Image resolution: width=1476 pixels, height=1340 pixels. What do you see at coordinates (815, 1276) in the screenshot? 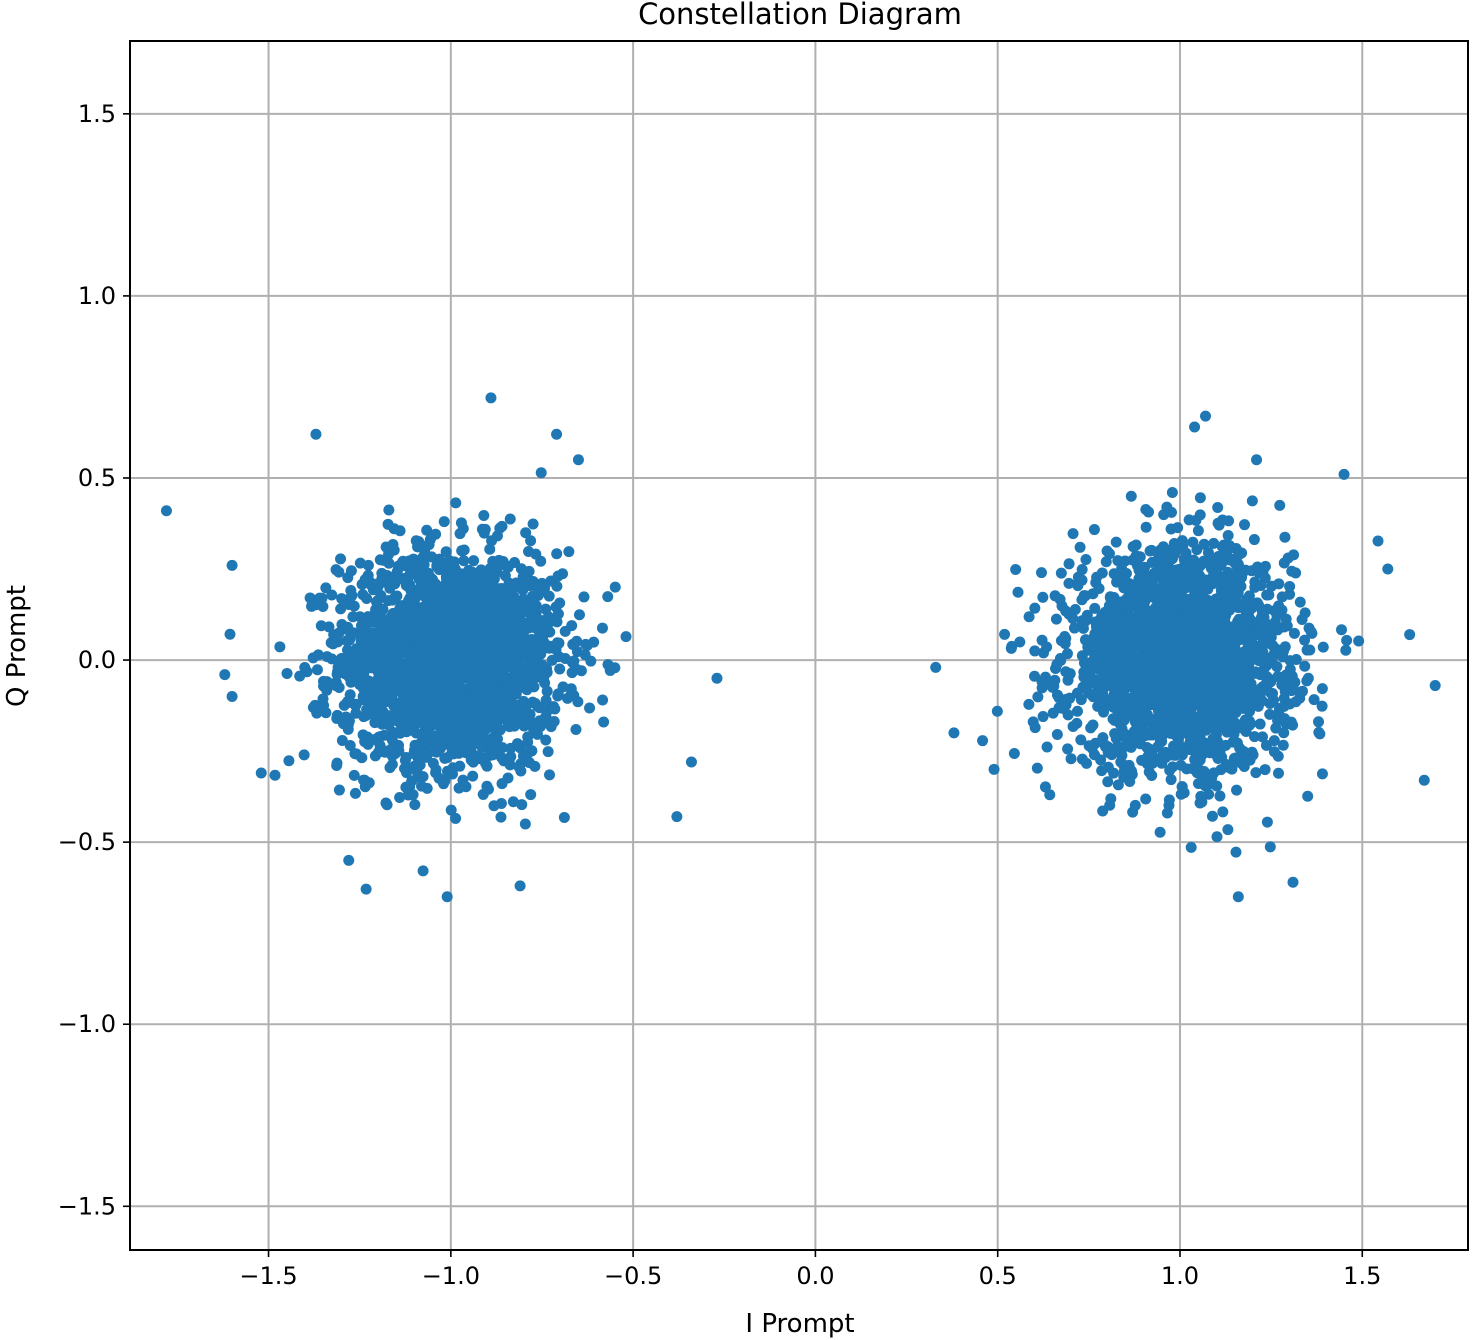
I see `x-tick-label: 0.0` at bounding box center [815, 1276].